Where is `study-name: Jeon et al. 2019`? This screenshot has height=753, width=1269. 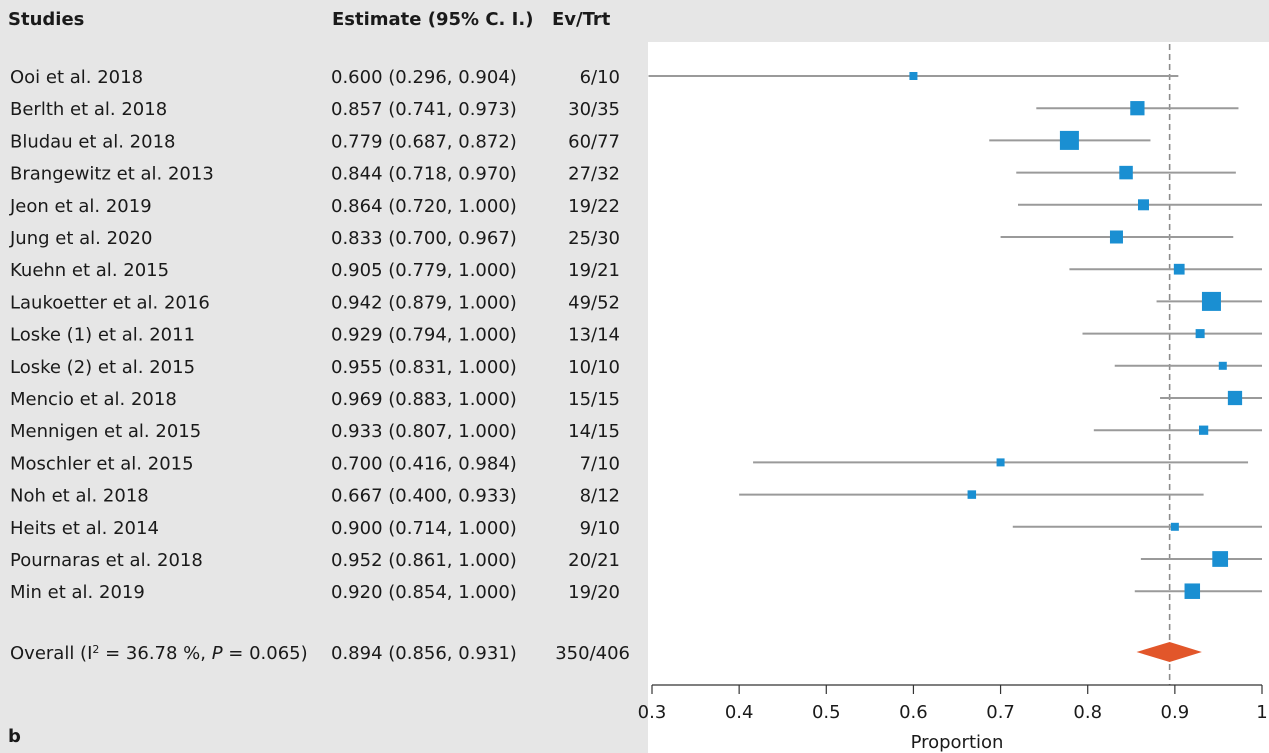 study-name: Jeon et al. 2019 is located at coordinates (80, 206).